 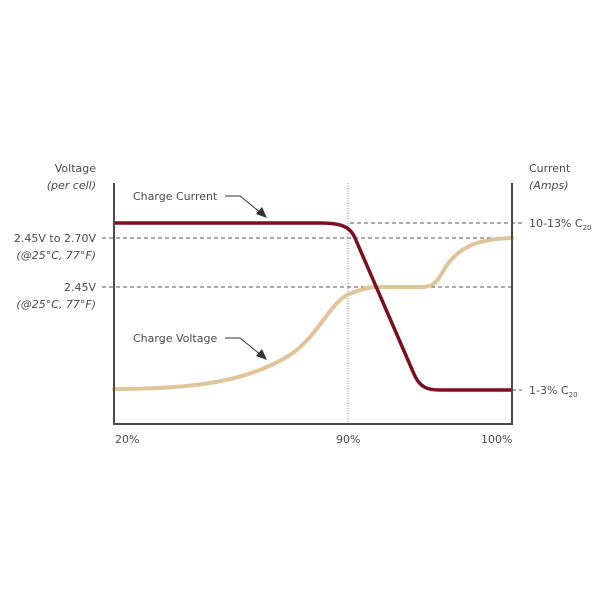 What do you see at coordinates (549, 185) in the screenshot?
I see `right-axis-subtitle: (Amps)` at bounding box center [549, 185].